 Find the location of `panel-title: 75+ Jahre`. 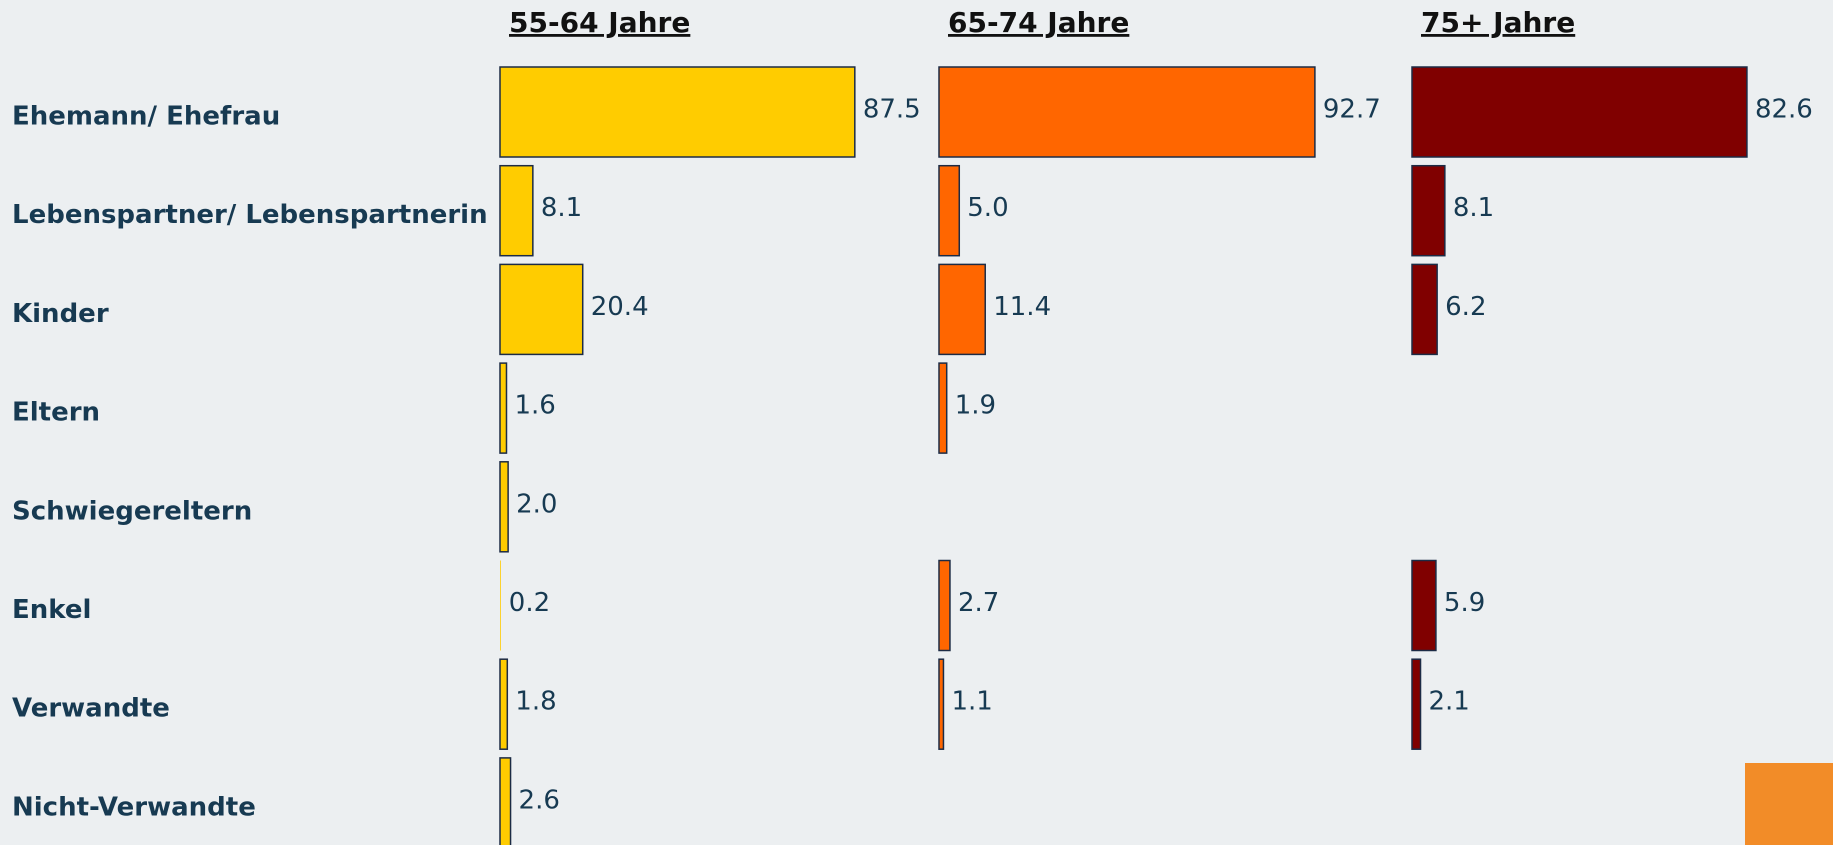

panel-title: 75+ Jahre is located at coordinates (1498, 22).